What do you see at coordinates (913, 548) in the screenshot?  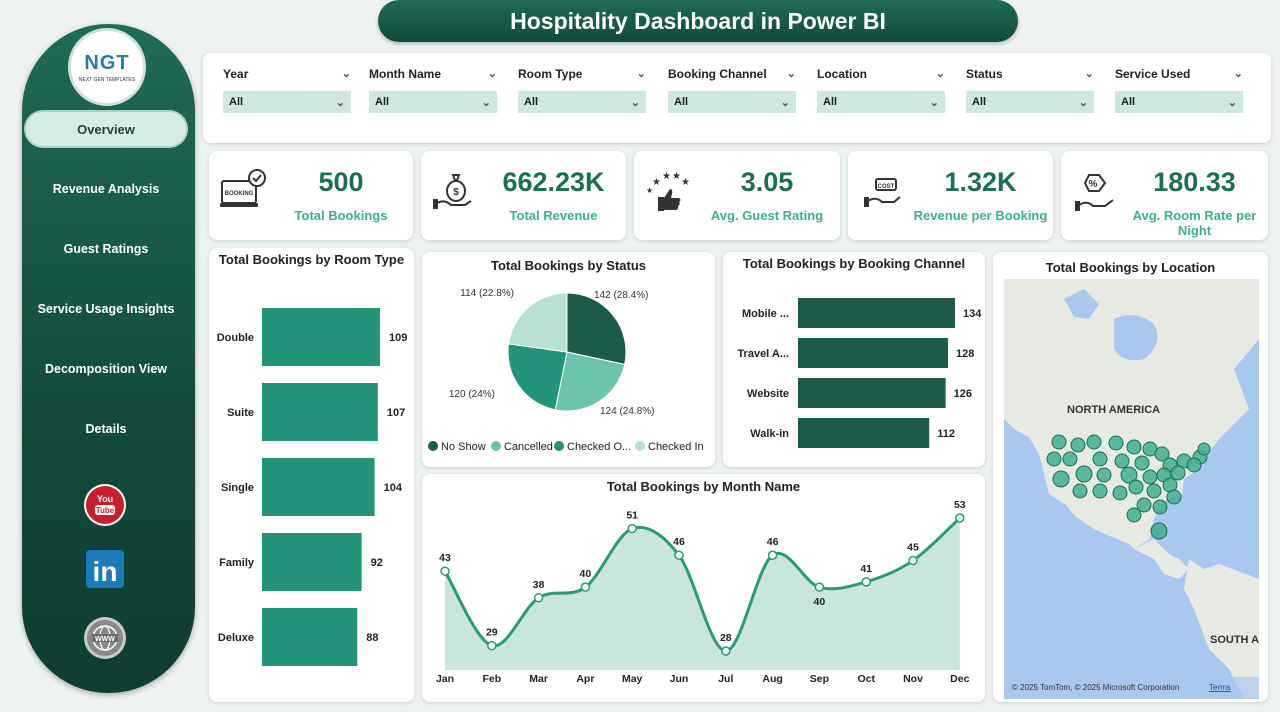 I see `data-label: 45` at bounding box center [913, 548].